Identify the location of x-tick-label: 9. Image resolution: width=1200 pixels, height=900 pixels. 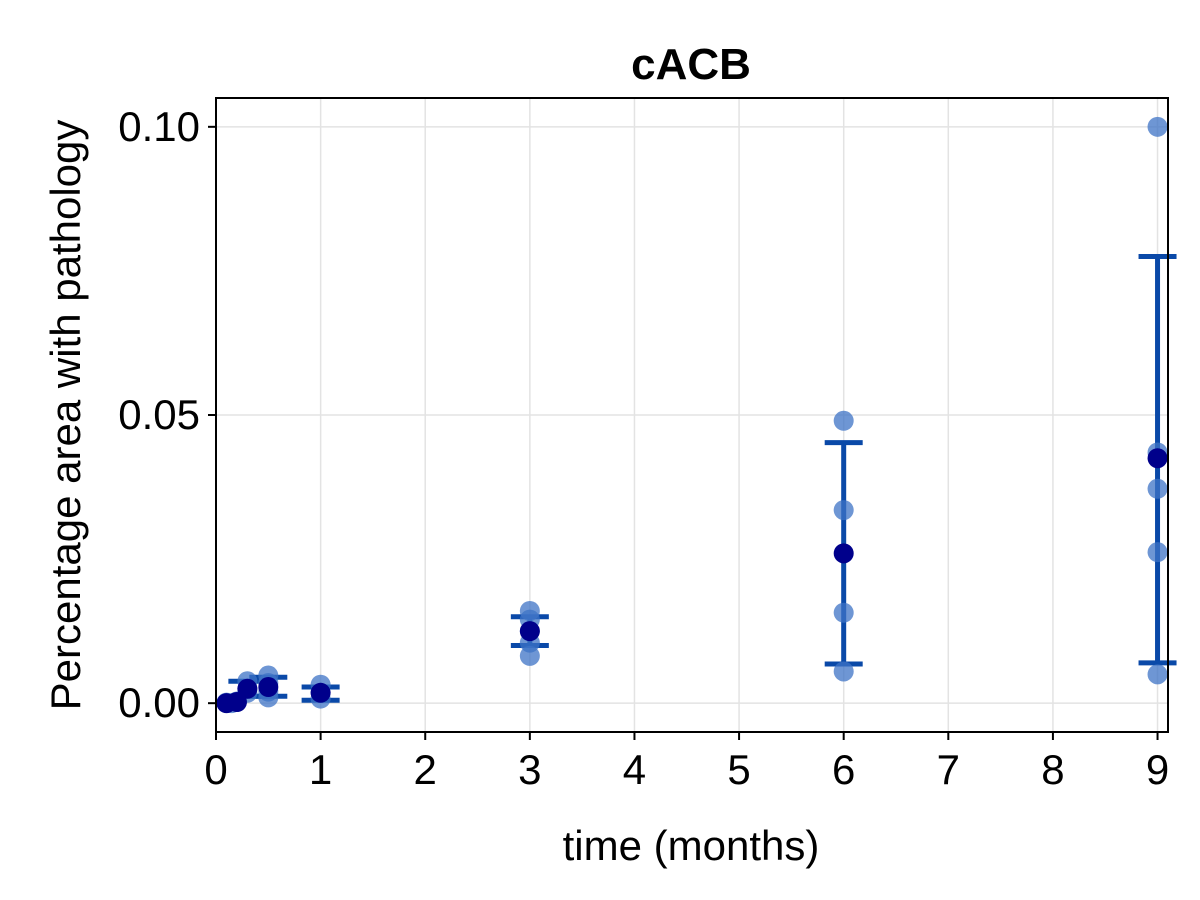
(1157, 769).